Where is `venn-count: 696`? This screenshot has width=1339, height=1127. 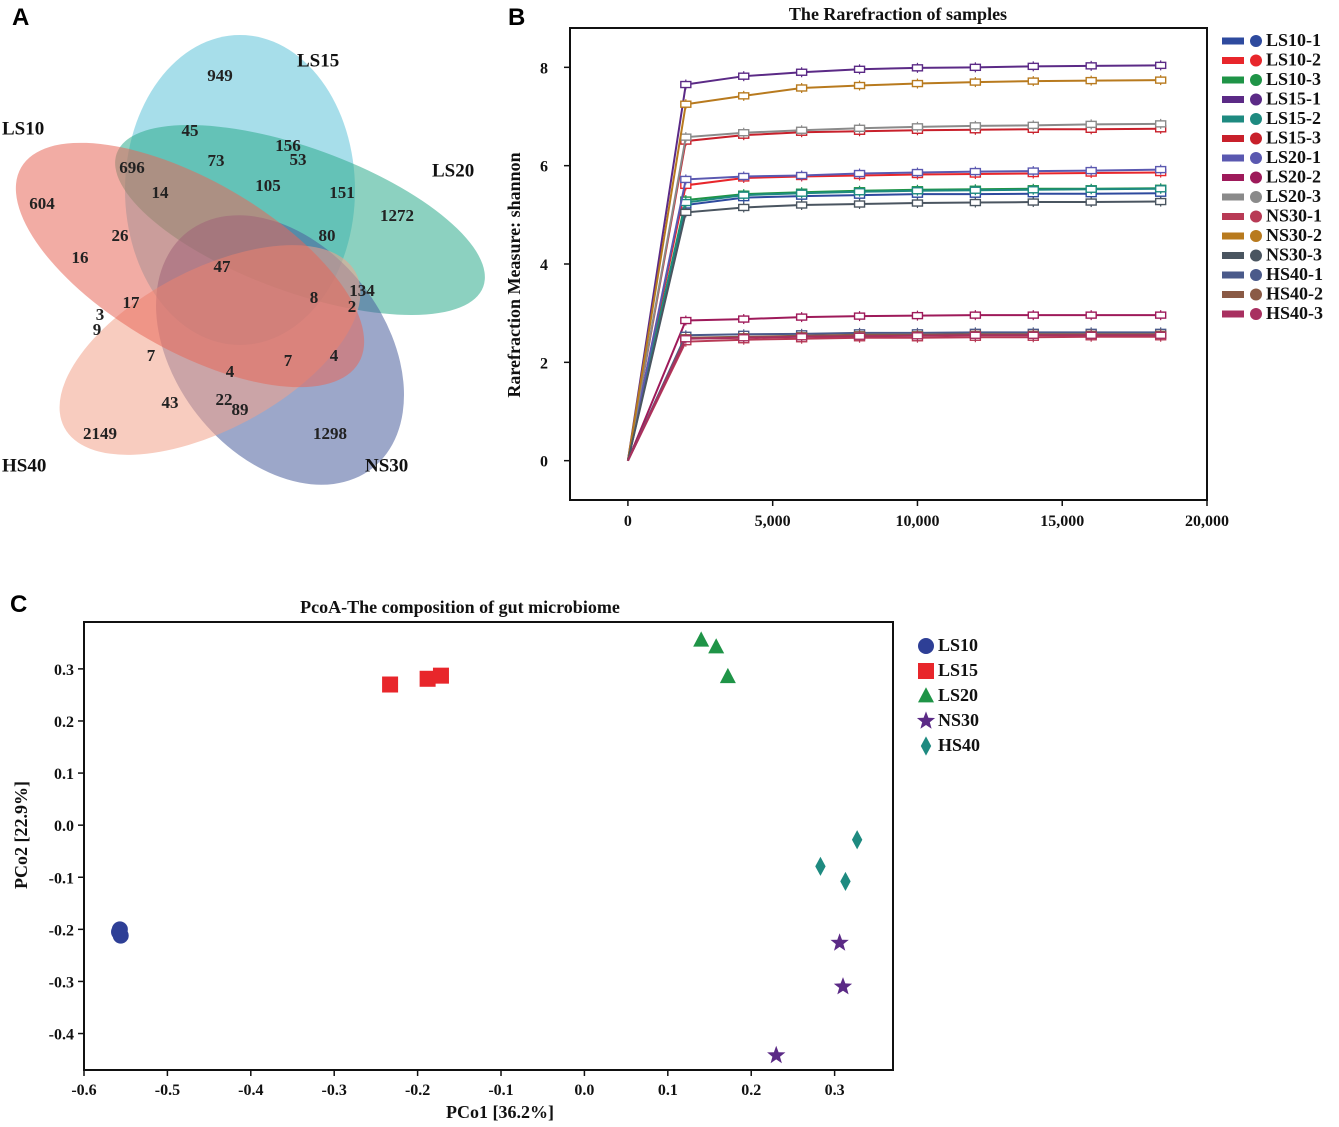
venn-count: 696 is located at coordinates (132, 167).